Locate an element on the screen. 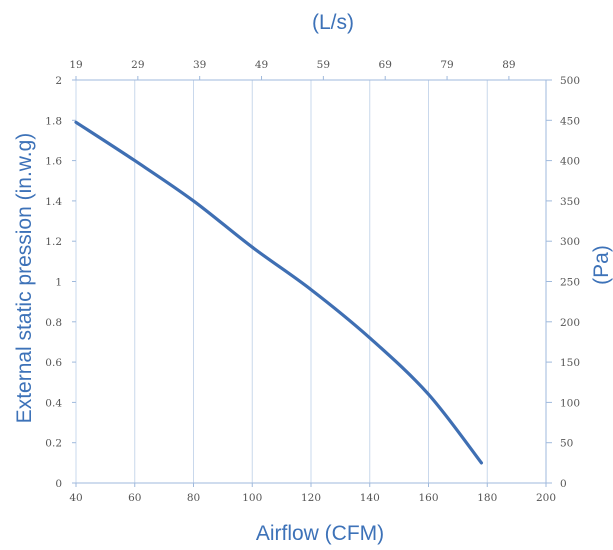 The height and width of the screenshot is (550, 613). x-tick-label-6: 160 is located at coordinates (428, 498).